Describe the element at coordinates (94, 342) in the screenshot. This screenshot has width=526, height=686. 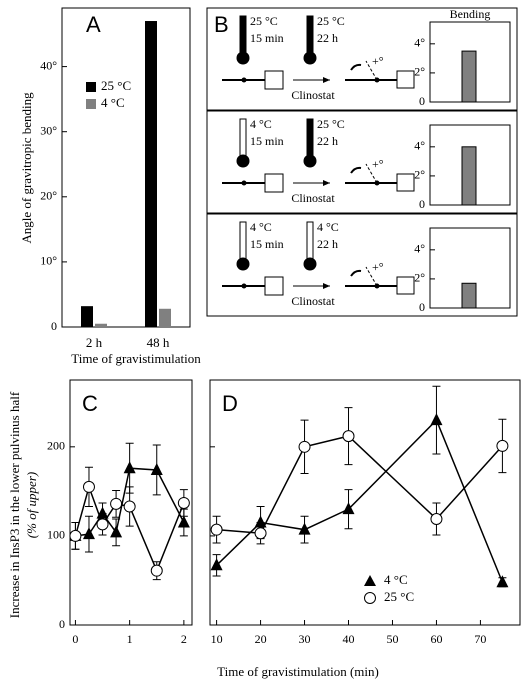
I see `x-tick-label: 2 h` at that location.